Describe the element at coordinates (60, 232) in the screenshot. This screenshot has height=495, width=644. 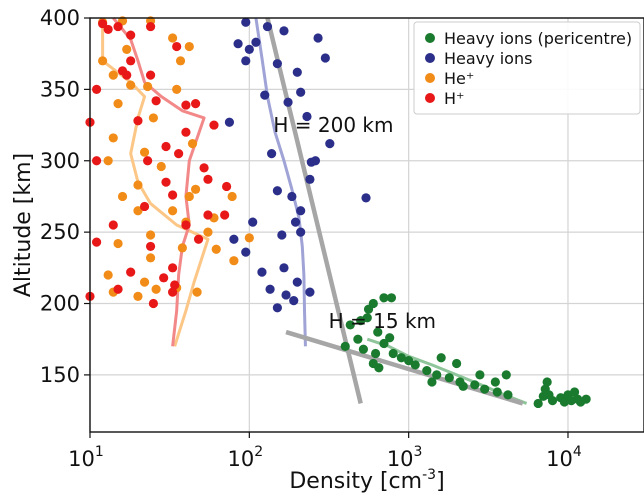
I see `y-tick-label: 250` at that location.